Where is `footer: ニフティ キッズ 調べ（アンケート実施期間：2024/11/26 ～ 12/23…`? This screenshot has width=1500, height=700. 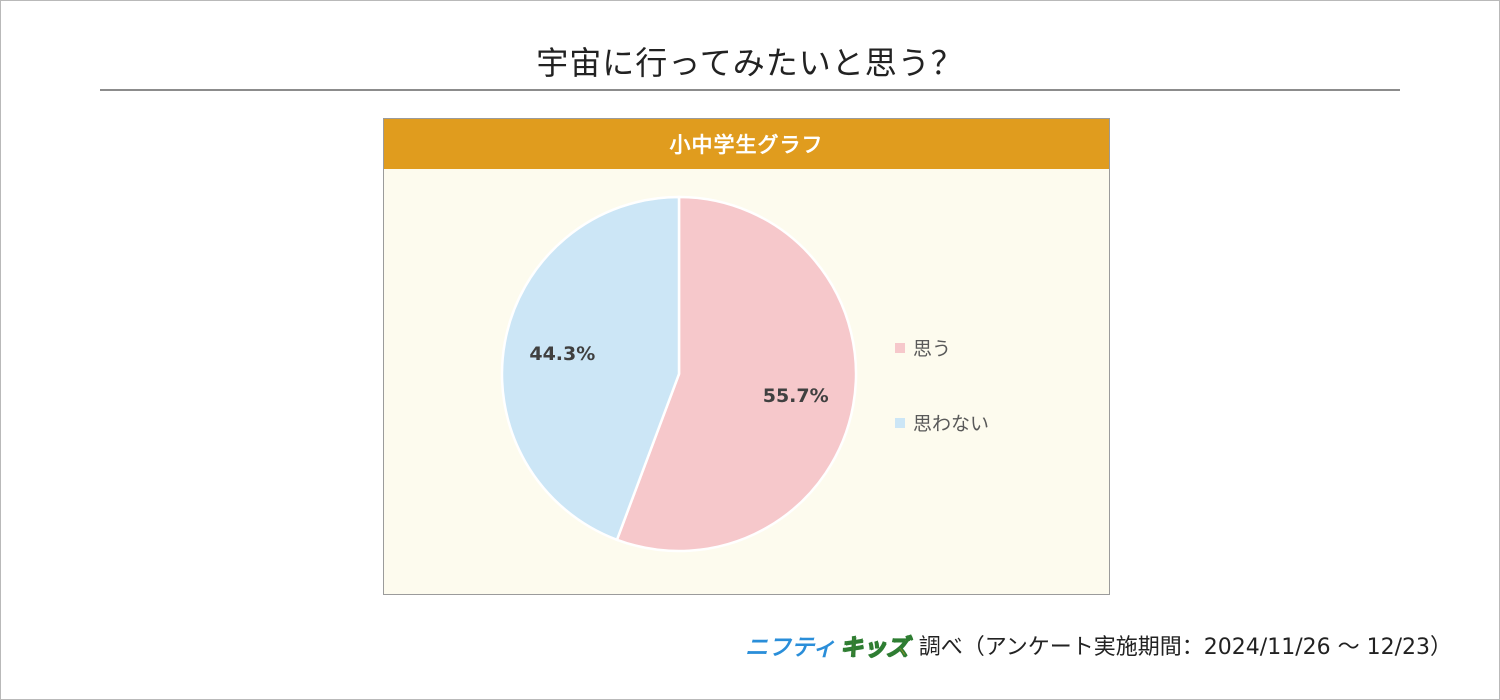 footer: ニフティ キッズ 調べ（アンケート実施期間：2024/11/26 ～ 12/23… is located at coordinates (1098, 645).